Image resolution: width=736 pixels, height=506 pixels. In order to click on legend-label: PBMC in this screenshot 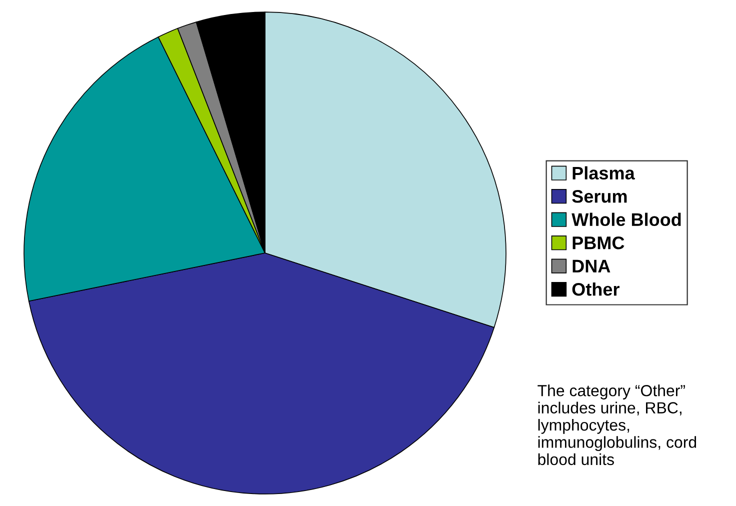, I will do `click(598, 243)`.